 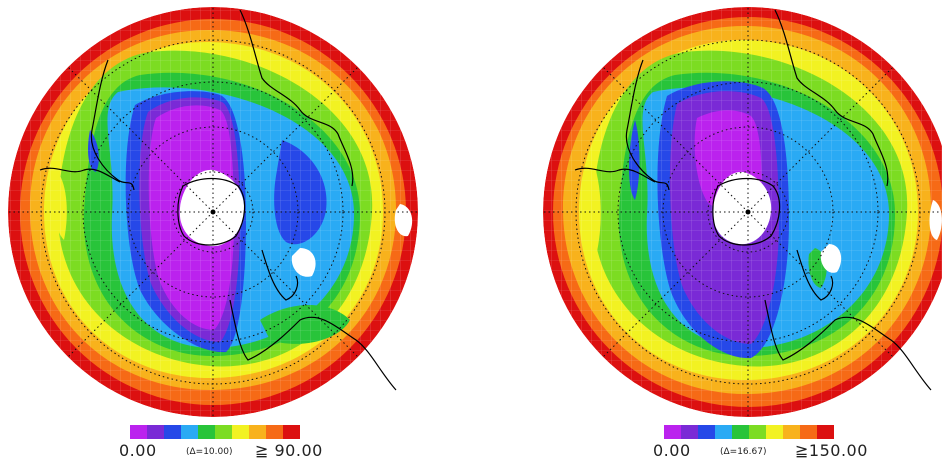 I want to click on colorbar-right, so click(x=749, y=432).